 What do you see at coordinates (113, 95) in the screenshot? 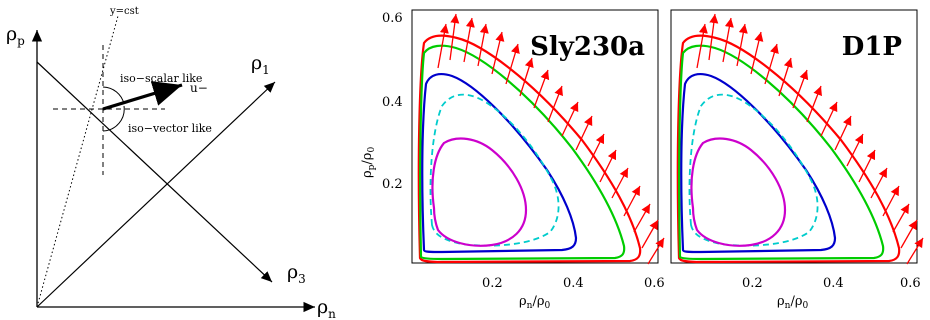
I see `isoscalar-arc` at bounding box center [113, 95].